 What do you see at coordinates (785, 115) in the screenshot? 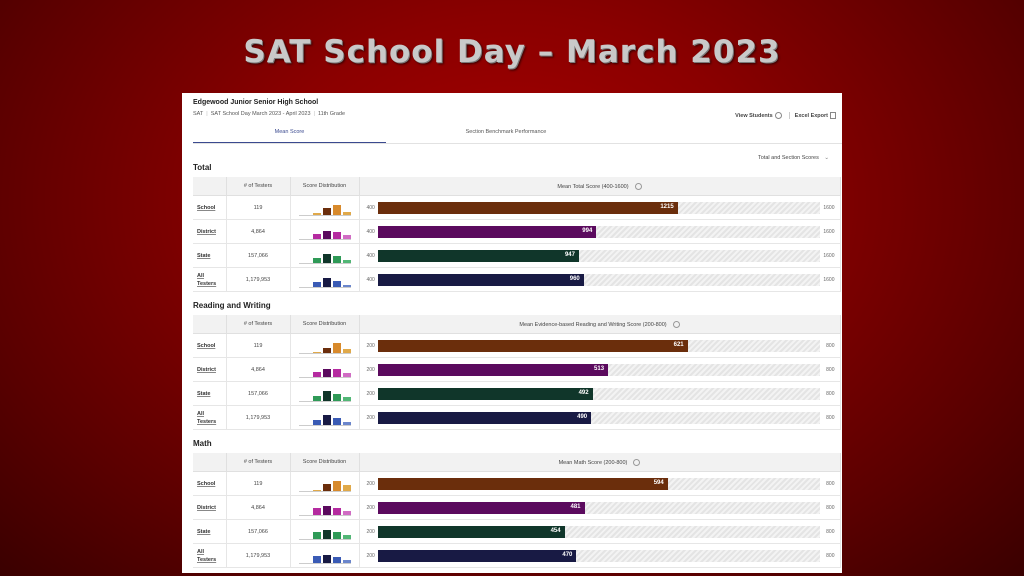
I see `header-actions: View Students Excel Export` at bounding box center [785, 115].